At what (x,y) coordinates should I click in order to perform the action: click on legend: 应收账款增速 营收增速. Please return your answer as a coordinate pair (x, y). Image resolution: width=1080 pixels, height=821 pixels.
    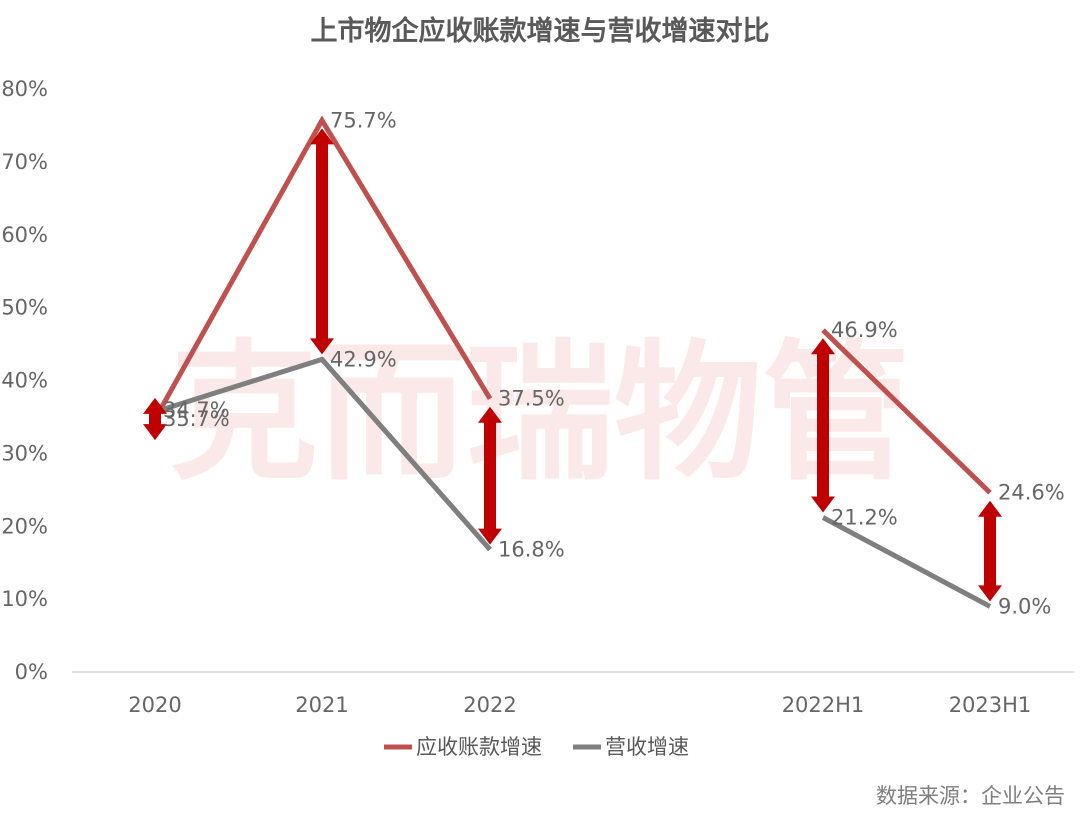
    Looking at the image, I should click on (536, 747).